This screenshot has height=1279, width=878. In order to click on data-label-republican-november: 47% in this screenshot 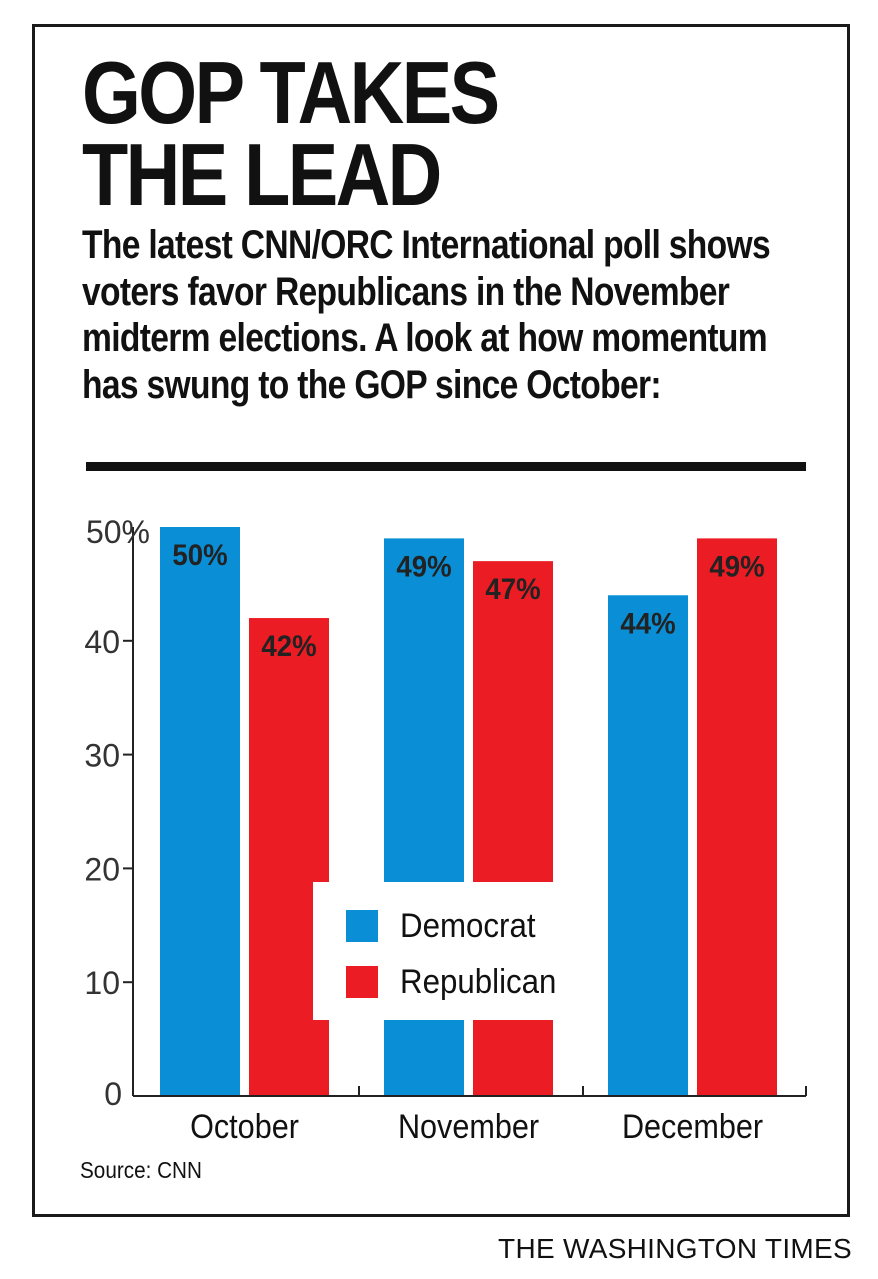, I will do `click(512, 589)`.